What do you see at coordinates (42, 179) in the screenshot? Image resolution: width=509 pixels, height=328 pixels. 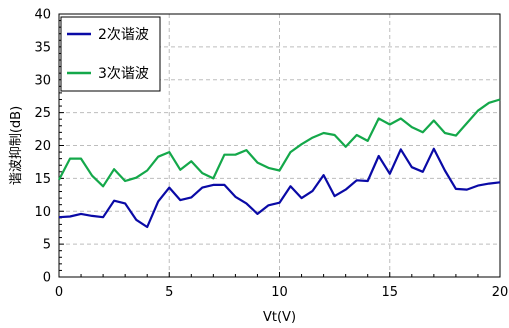 I see `y-tick-label: 15` at bounding box center [42, 179].